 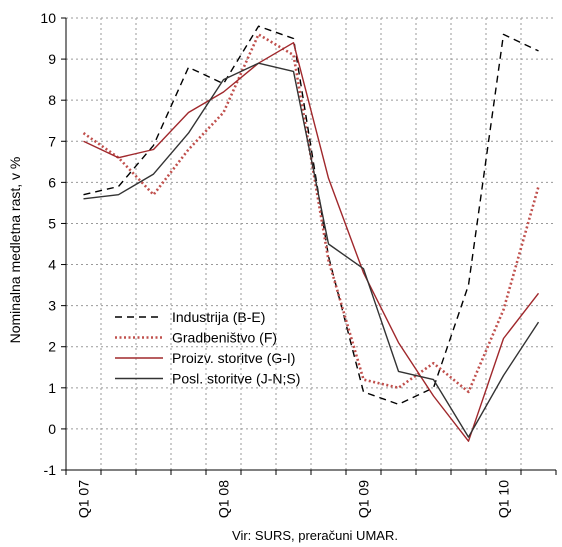 What do you see at coordinates (294, 499) in the screenshot?
I see `x-axis-ticks: Q1 07 Q1 08 Q1 09 Q1 10` at bounding box center [294, 499].